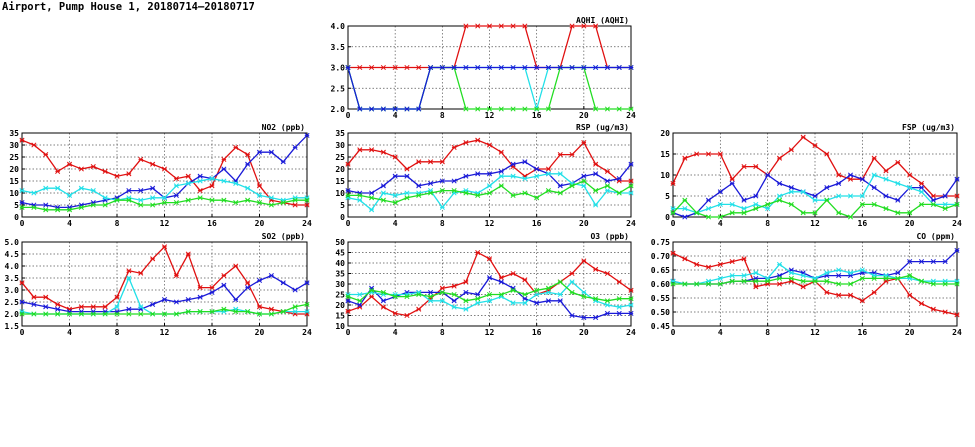 The width and height of the screenshot is (975, 447). Describe the element at coordinates (340, 305) in the screenshot. I see `y-tick-label: 20` at that location.